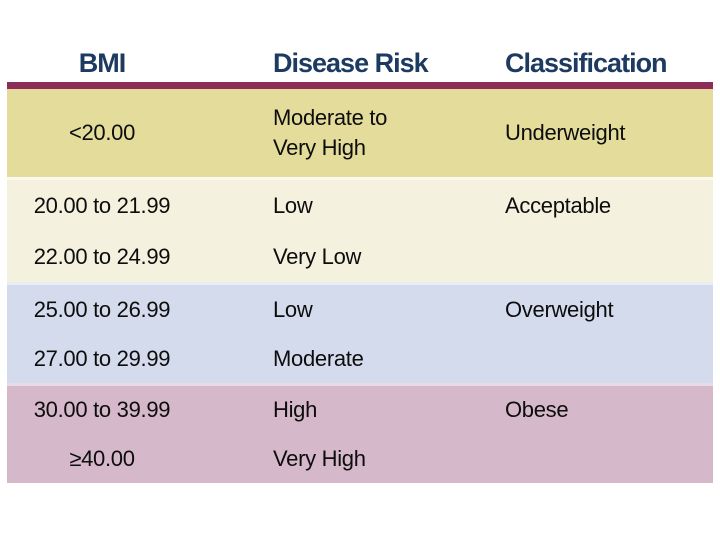 This screenshot has height=540, width=720. Describe the element at coordinates (102, 458) in the screenshot. I see `bmi-range: ≥40.00` at that location.